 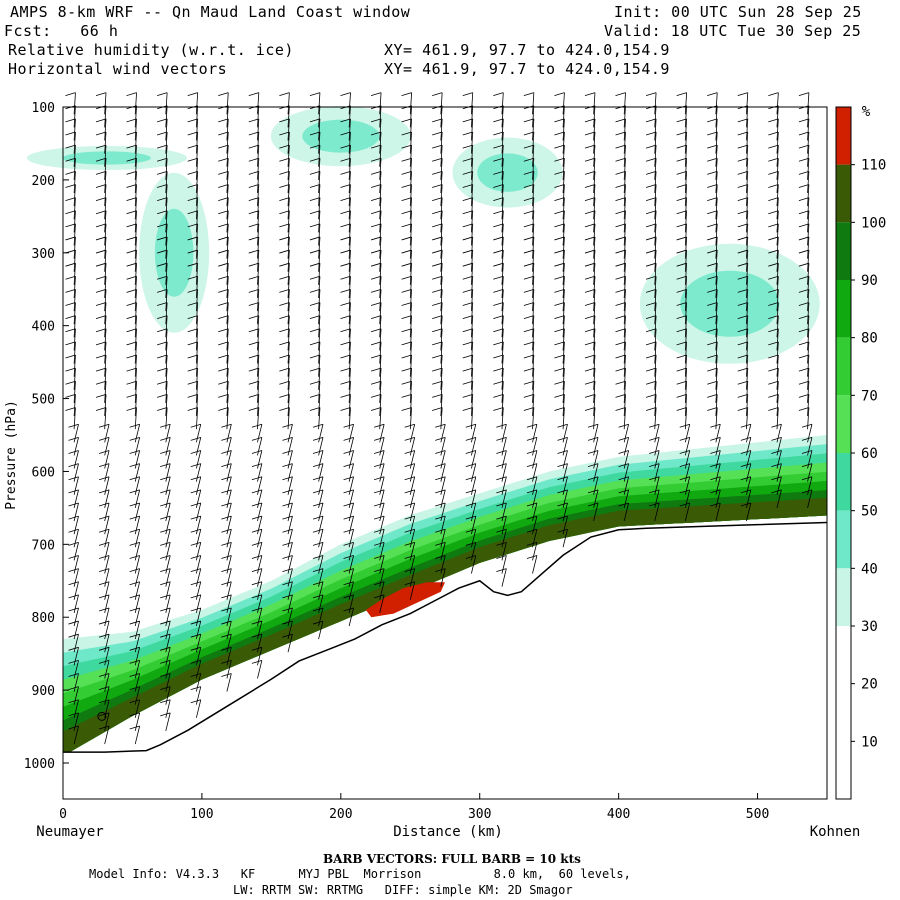 What do you see at coordinates (808, 365) in the screenshot?
I see `wind-barb-1908` at bounding box center [808, 365].